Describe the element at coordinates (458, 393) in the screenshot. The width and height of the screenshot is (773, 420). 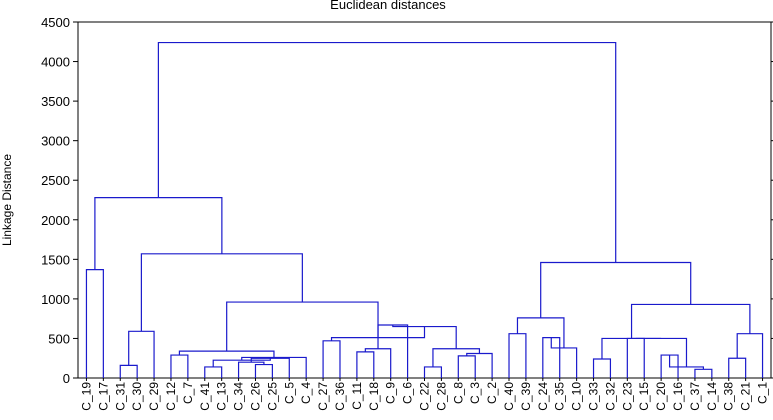
I see `leaf-label: C_8` at that location.